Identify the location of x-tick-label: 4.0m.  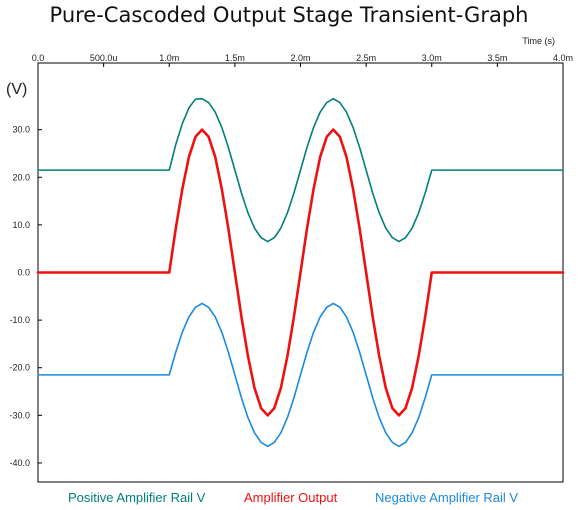
(563, 58).